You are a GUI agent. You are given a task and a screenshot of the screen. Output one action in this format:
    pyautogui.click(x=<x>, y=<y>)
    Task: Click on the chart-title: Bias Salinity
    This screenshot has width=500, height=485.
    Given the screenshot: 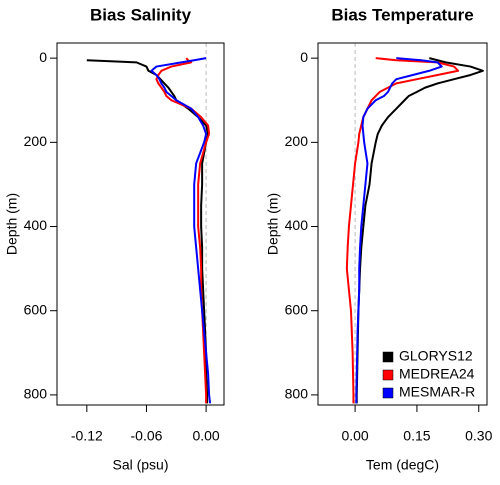 What is the action you would take?
    pyautogui.click(x=141, y=14)
    